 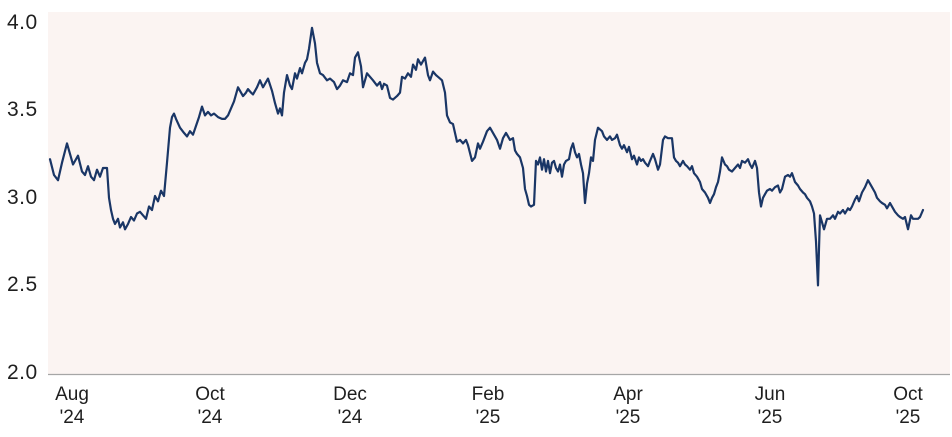 What do you see at coordinates (72, 406) in the screenshot?
I see `x-axis-label: Aug '24` at bounding box center [72, 406].